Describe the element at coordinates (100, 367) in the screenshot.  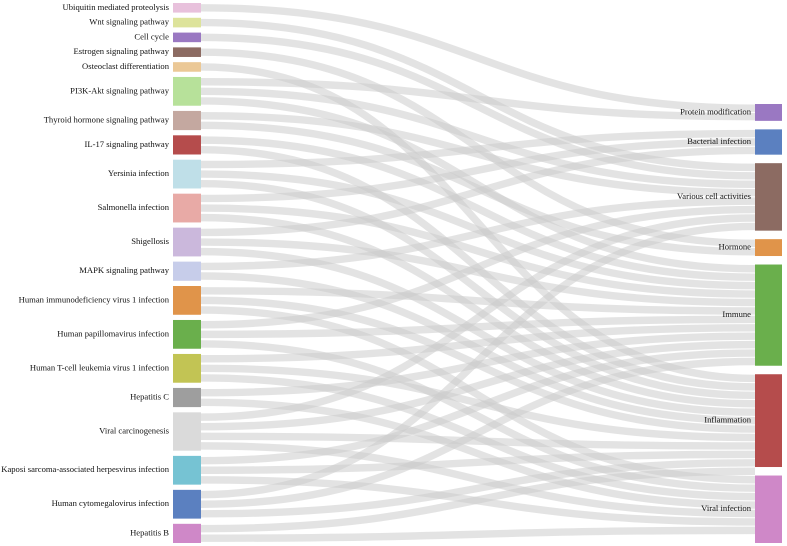
I see `source-node-label: Human T-cell leukemia virus 1 infection` at that location.